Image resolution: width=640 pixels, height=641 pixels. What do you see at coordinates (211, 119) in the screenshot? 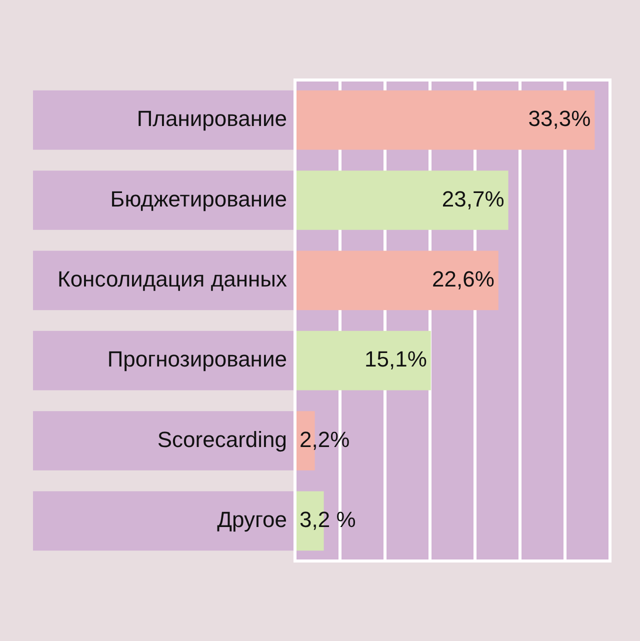
I see `y-tick-label: Планирование` at bounding box center [211, 119].